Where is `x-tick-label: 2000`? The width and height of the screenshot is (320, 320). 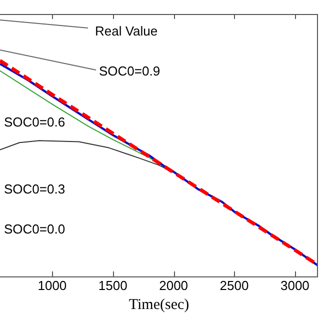
x-tick-label: 2000 is located at coordinates (173, 285).